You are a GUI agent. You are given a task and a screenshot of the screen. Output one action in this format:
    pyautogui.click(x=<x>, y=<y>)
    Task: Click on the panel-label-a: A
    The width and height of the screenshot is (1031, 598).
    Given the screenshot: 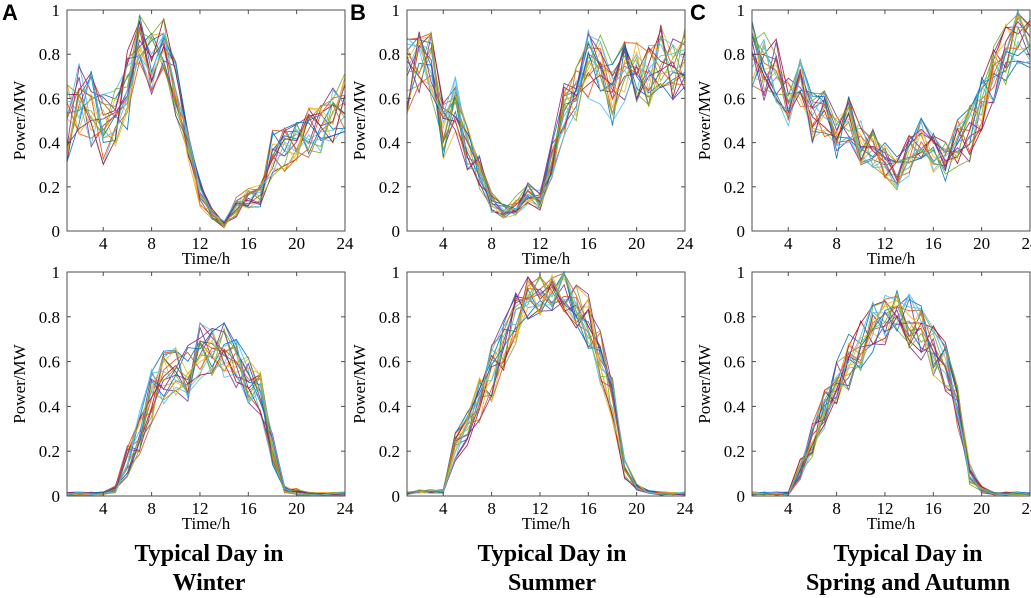 What is the action you would take?
    pyautogui.click(x=10, y=12)
    